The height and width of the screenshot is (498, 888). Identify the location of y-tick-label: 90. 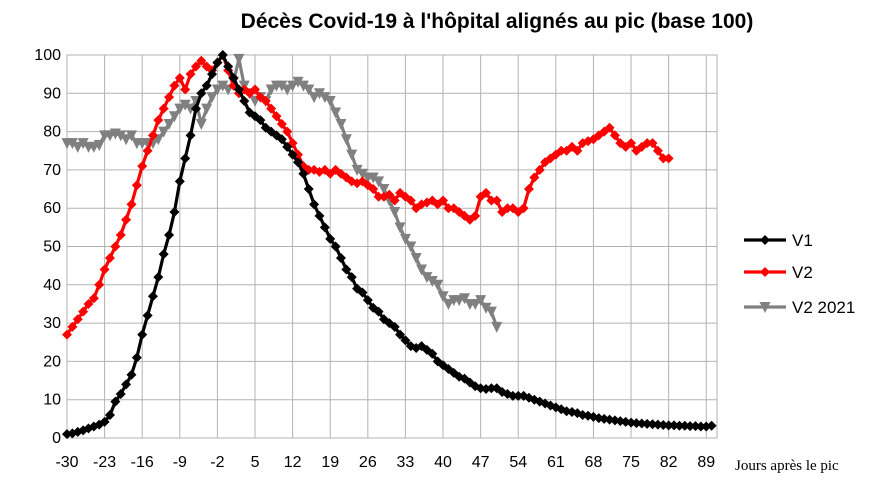
(52, 93).